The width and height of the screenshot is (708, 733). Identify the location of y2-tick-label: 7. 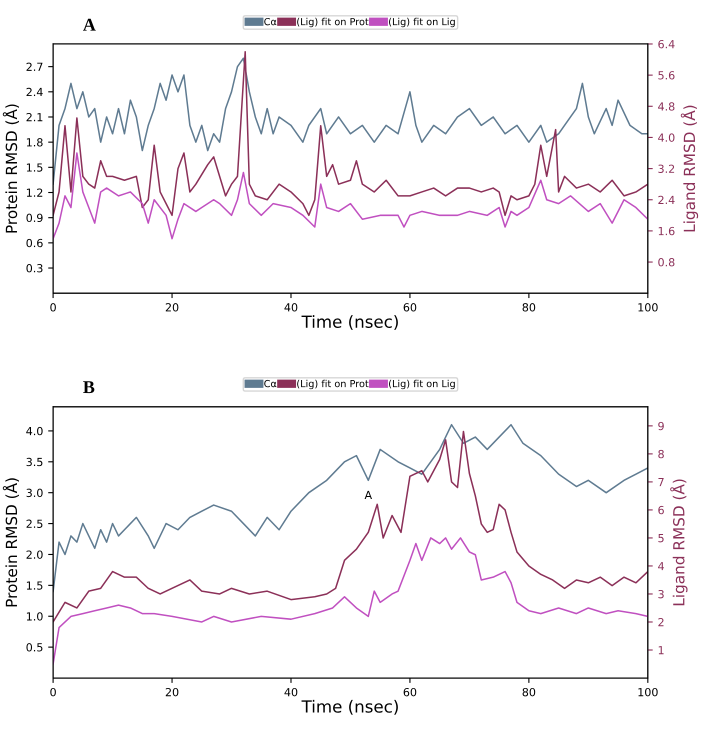
(661, 482).